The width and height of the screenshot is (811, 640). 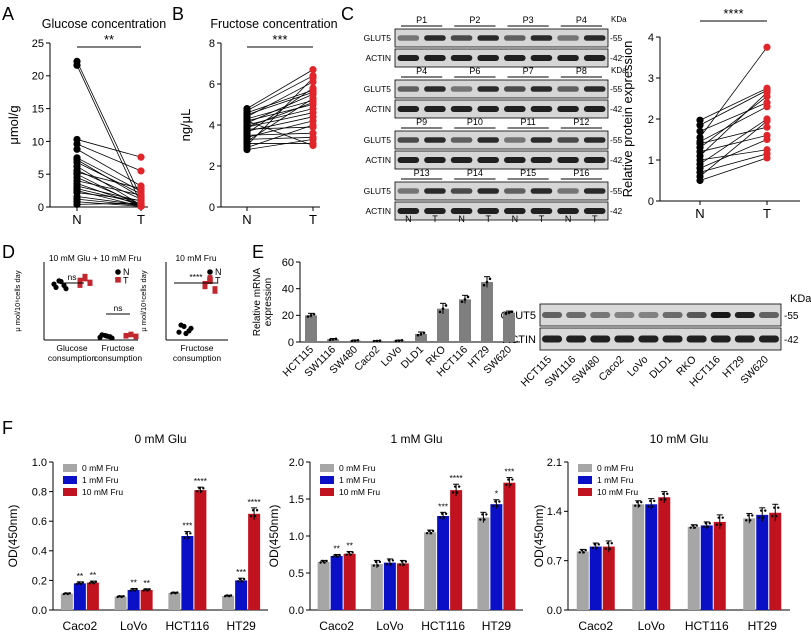 I want to click on x-tick-label: Caco2, so click(x=595, y=626).